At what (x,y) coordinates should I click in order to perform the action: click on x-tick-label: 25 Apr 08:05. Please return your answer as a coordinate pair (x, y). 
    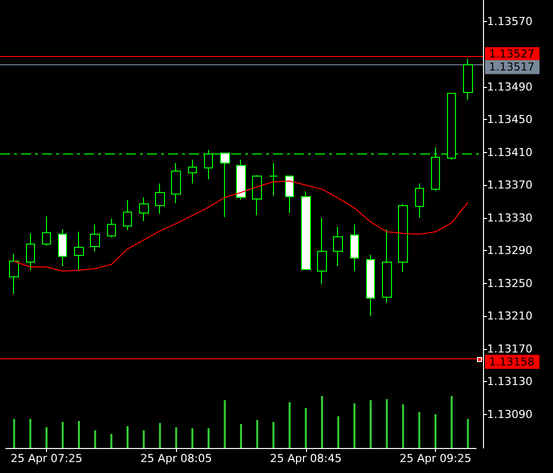
    Looking at the image, I should click on (176, 458).